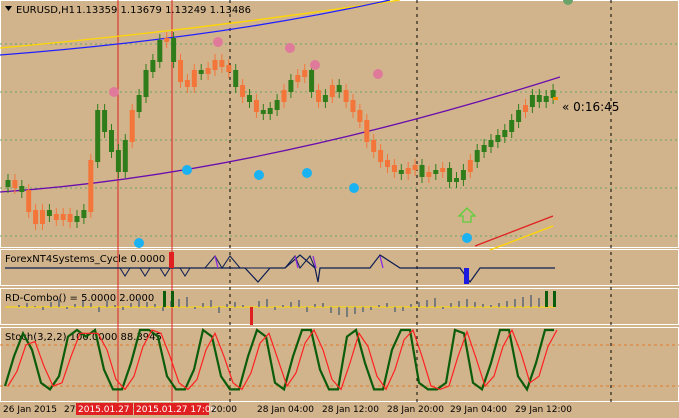  I want to click on cycle-blue-bar, so click(466, 276).